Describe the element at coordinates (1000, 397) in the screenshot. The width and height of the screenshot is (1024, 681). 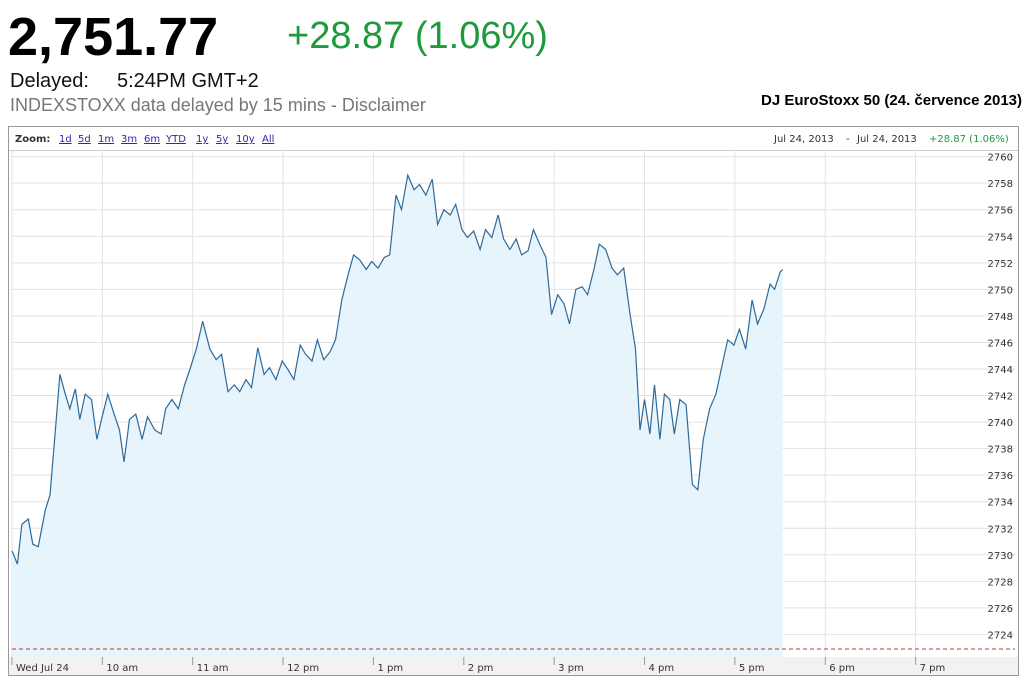
I see `y-tick-label: 2742` at that location.